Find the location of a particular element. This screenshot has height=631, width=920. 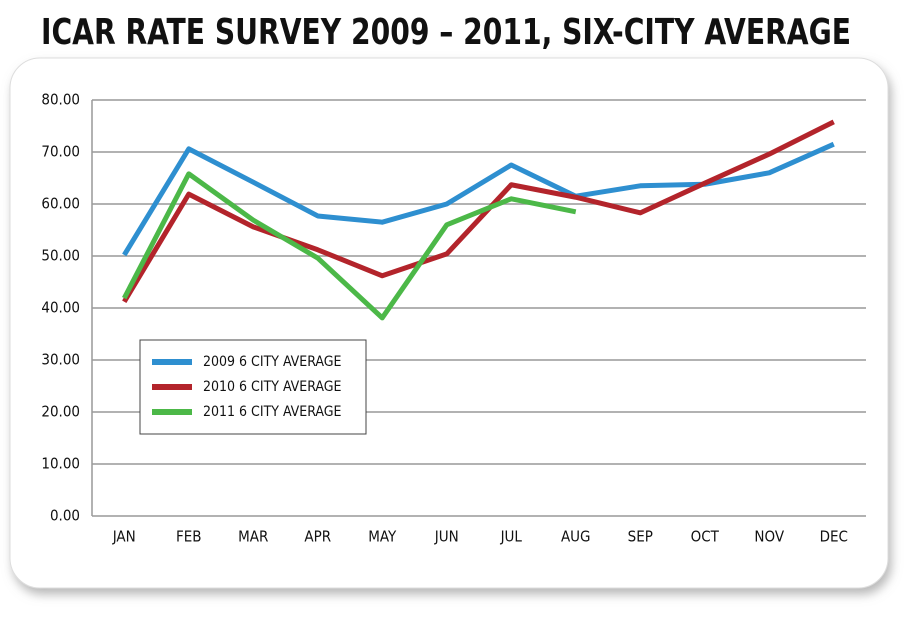

legend-label: 2009 6 CITY AVERAGE is located at coordinates (272, 362).